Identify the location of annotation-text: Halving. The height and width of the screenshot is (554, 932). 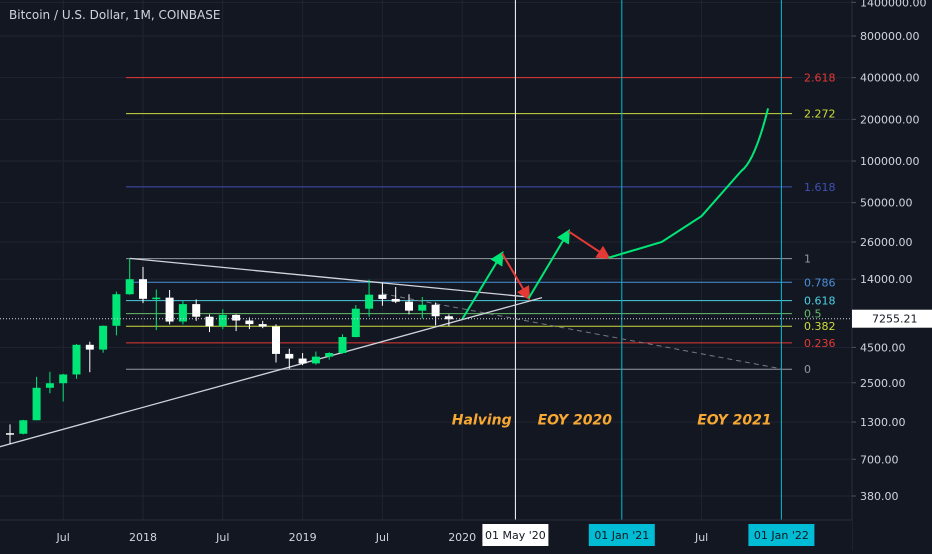
(482, 420).